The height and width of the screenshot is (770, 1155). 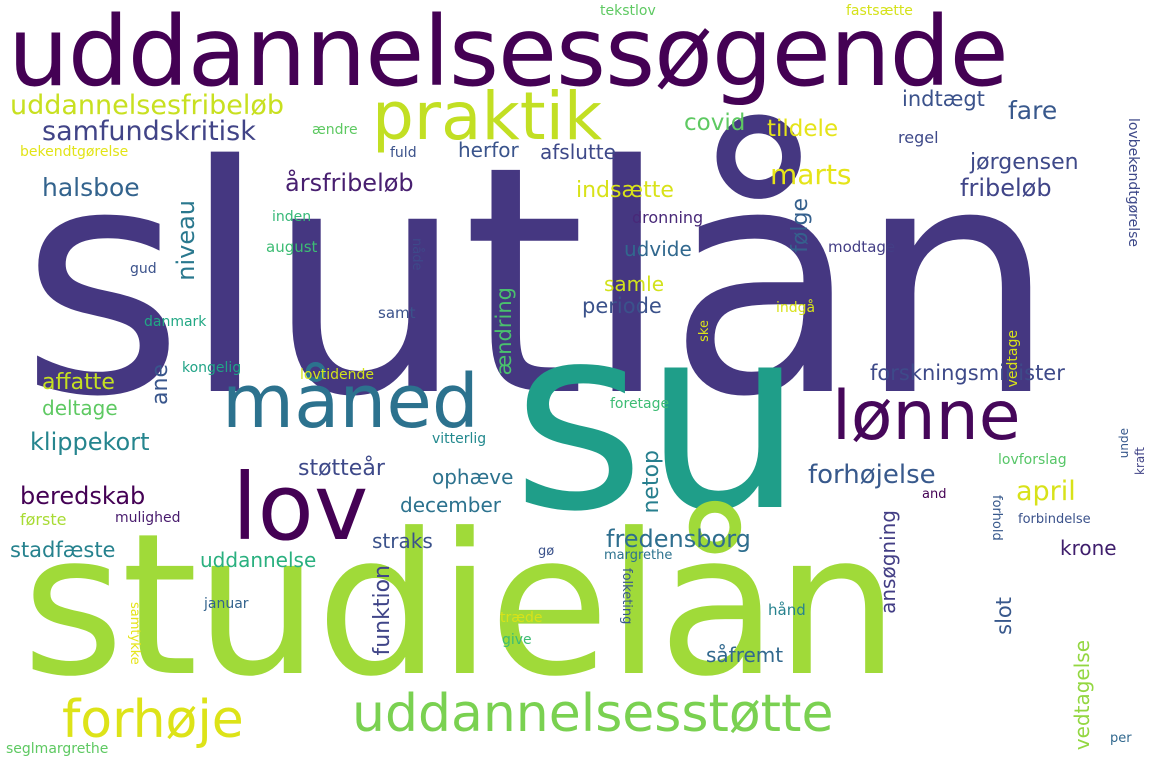 What do you see at coordinates (91, 187) in the screenshot?
I see `word-halsboe: halsboe` at bounding box center [91, 187].